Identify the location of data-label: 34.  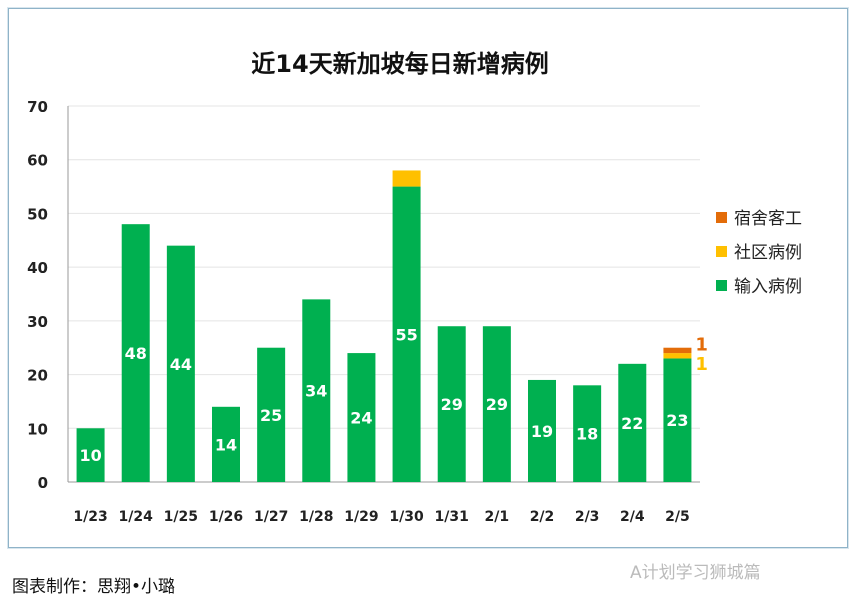
(316, 391).